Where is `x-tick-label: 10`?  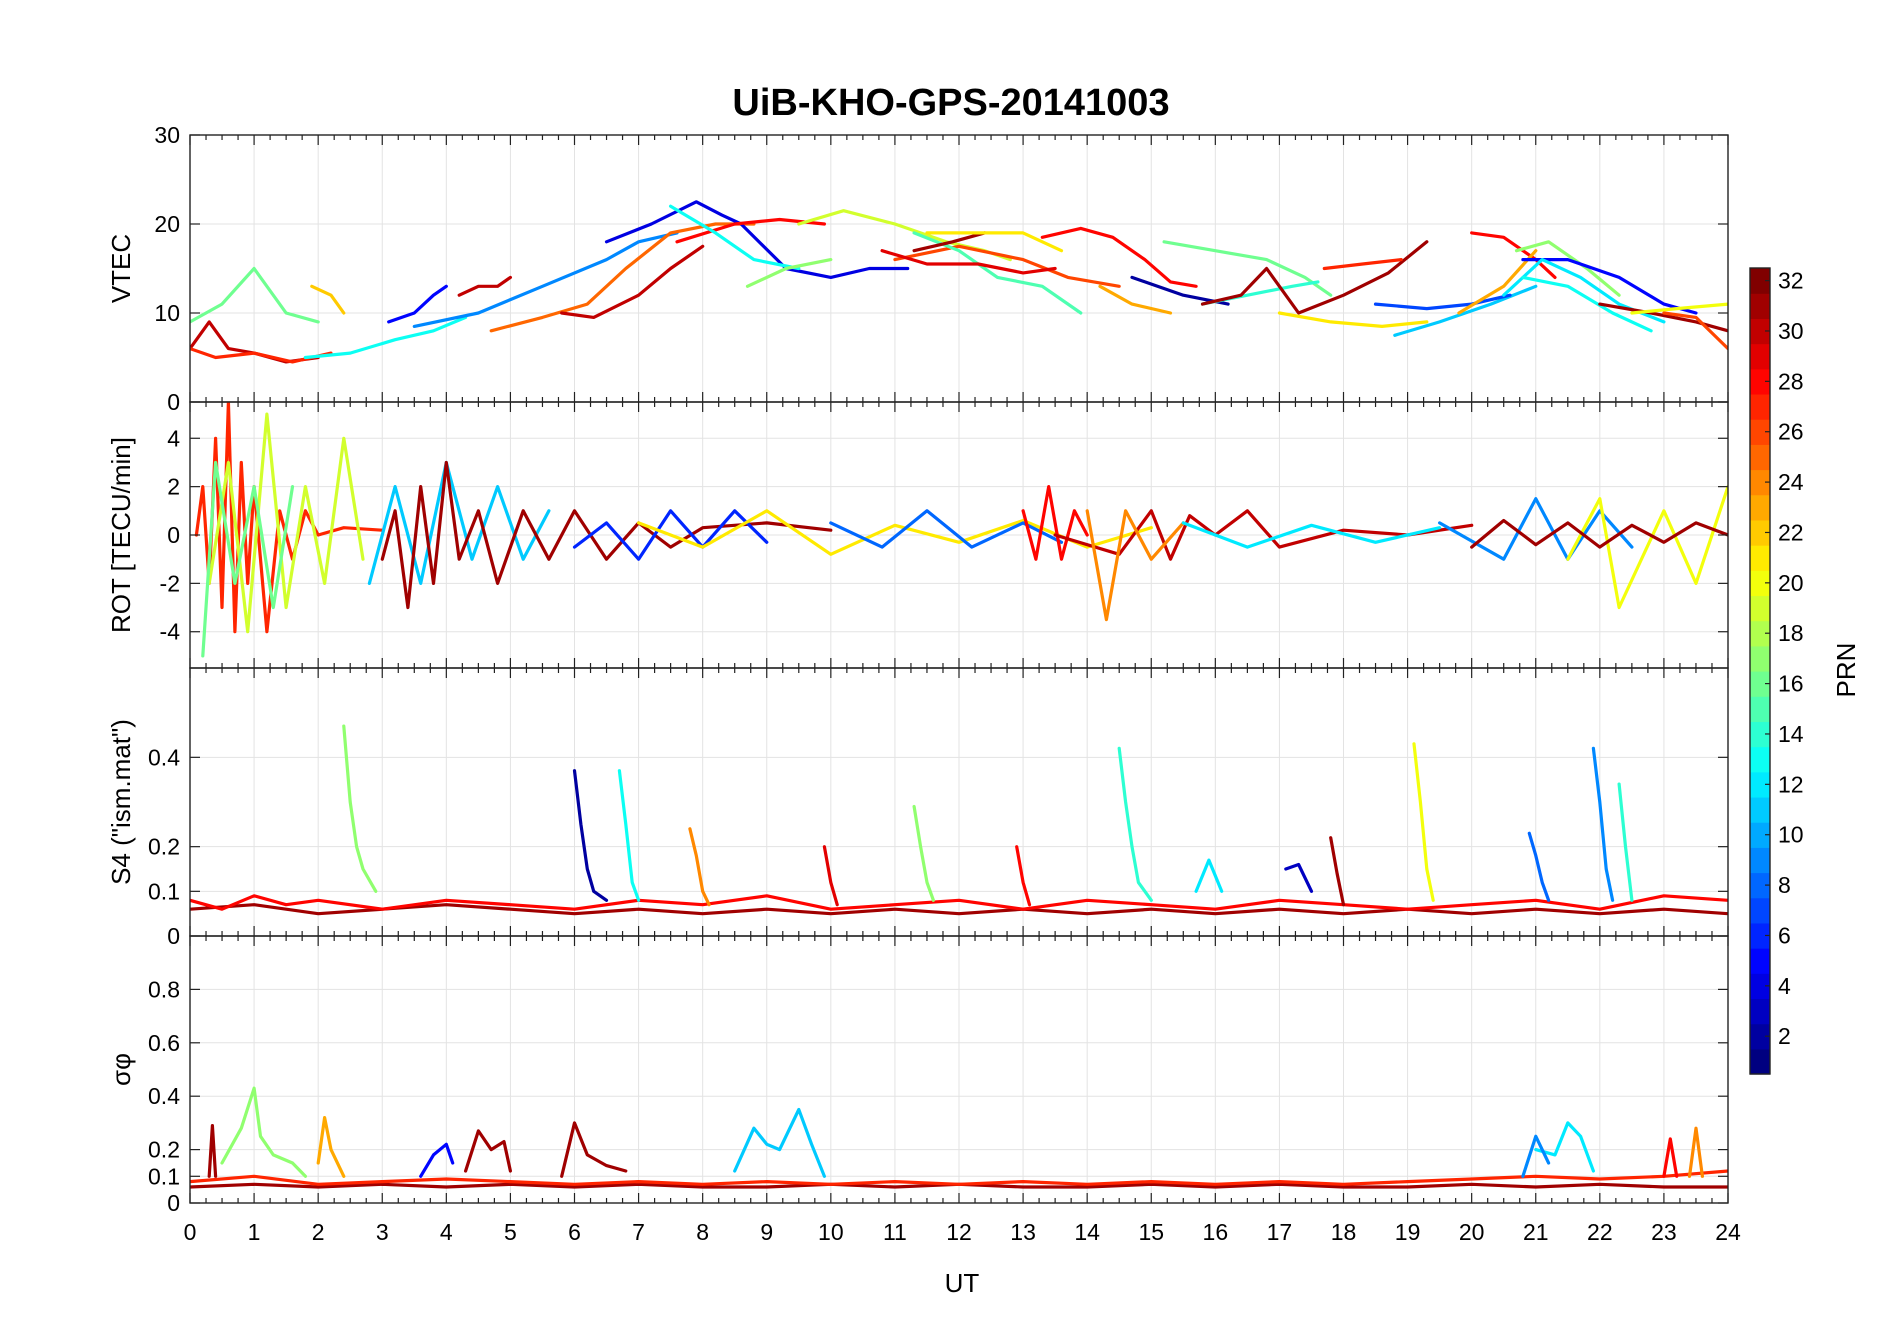
x-tick-label: 10 is located at coordinates (831, 1232).